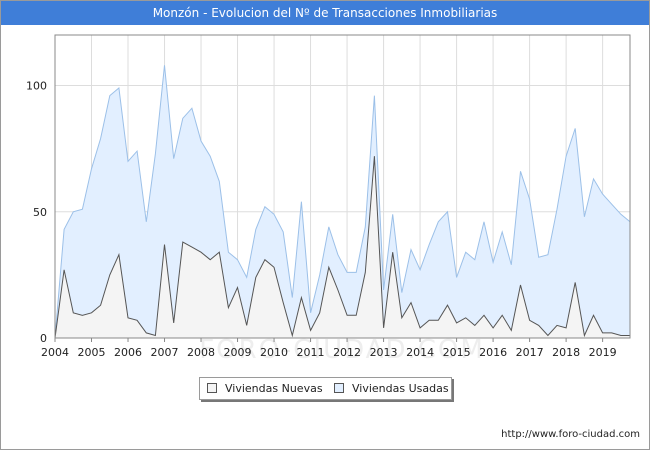 This screenshot has width=650, height=450. What do you see at coordinates (530, 352) in the screenshot?
I see `x-tick-label: 2017` at bounding box center [530, 352].